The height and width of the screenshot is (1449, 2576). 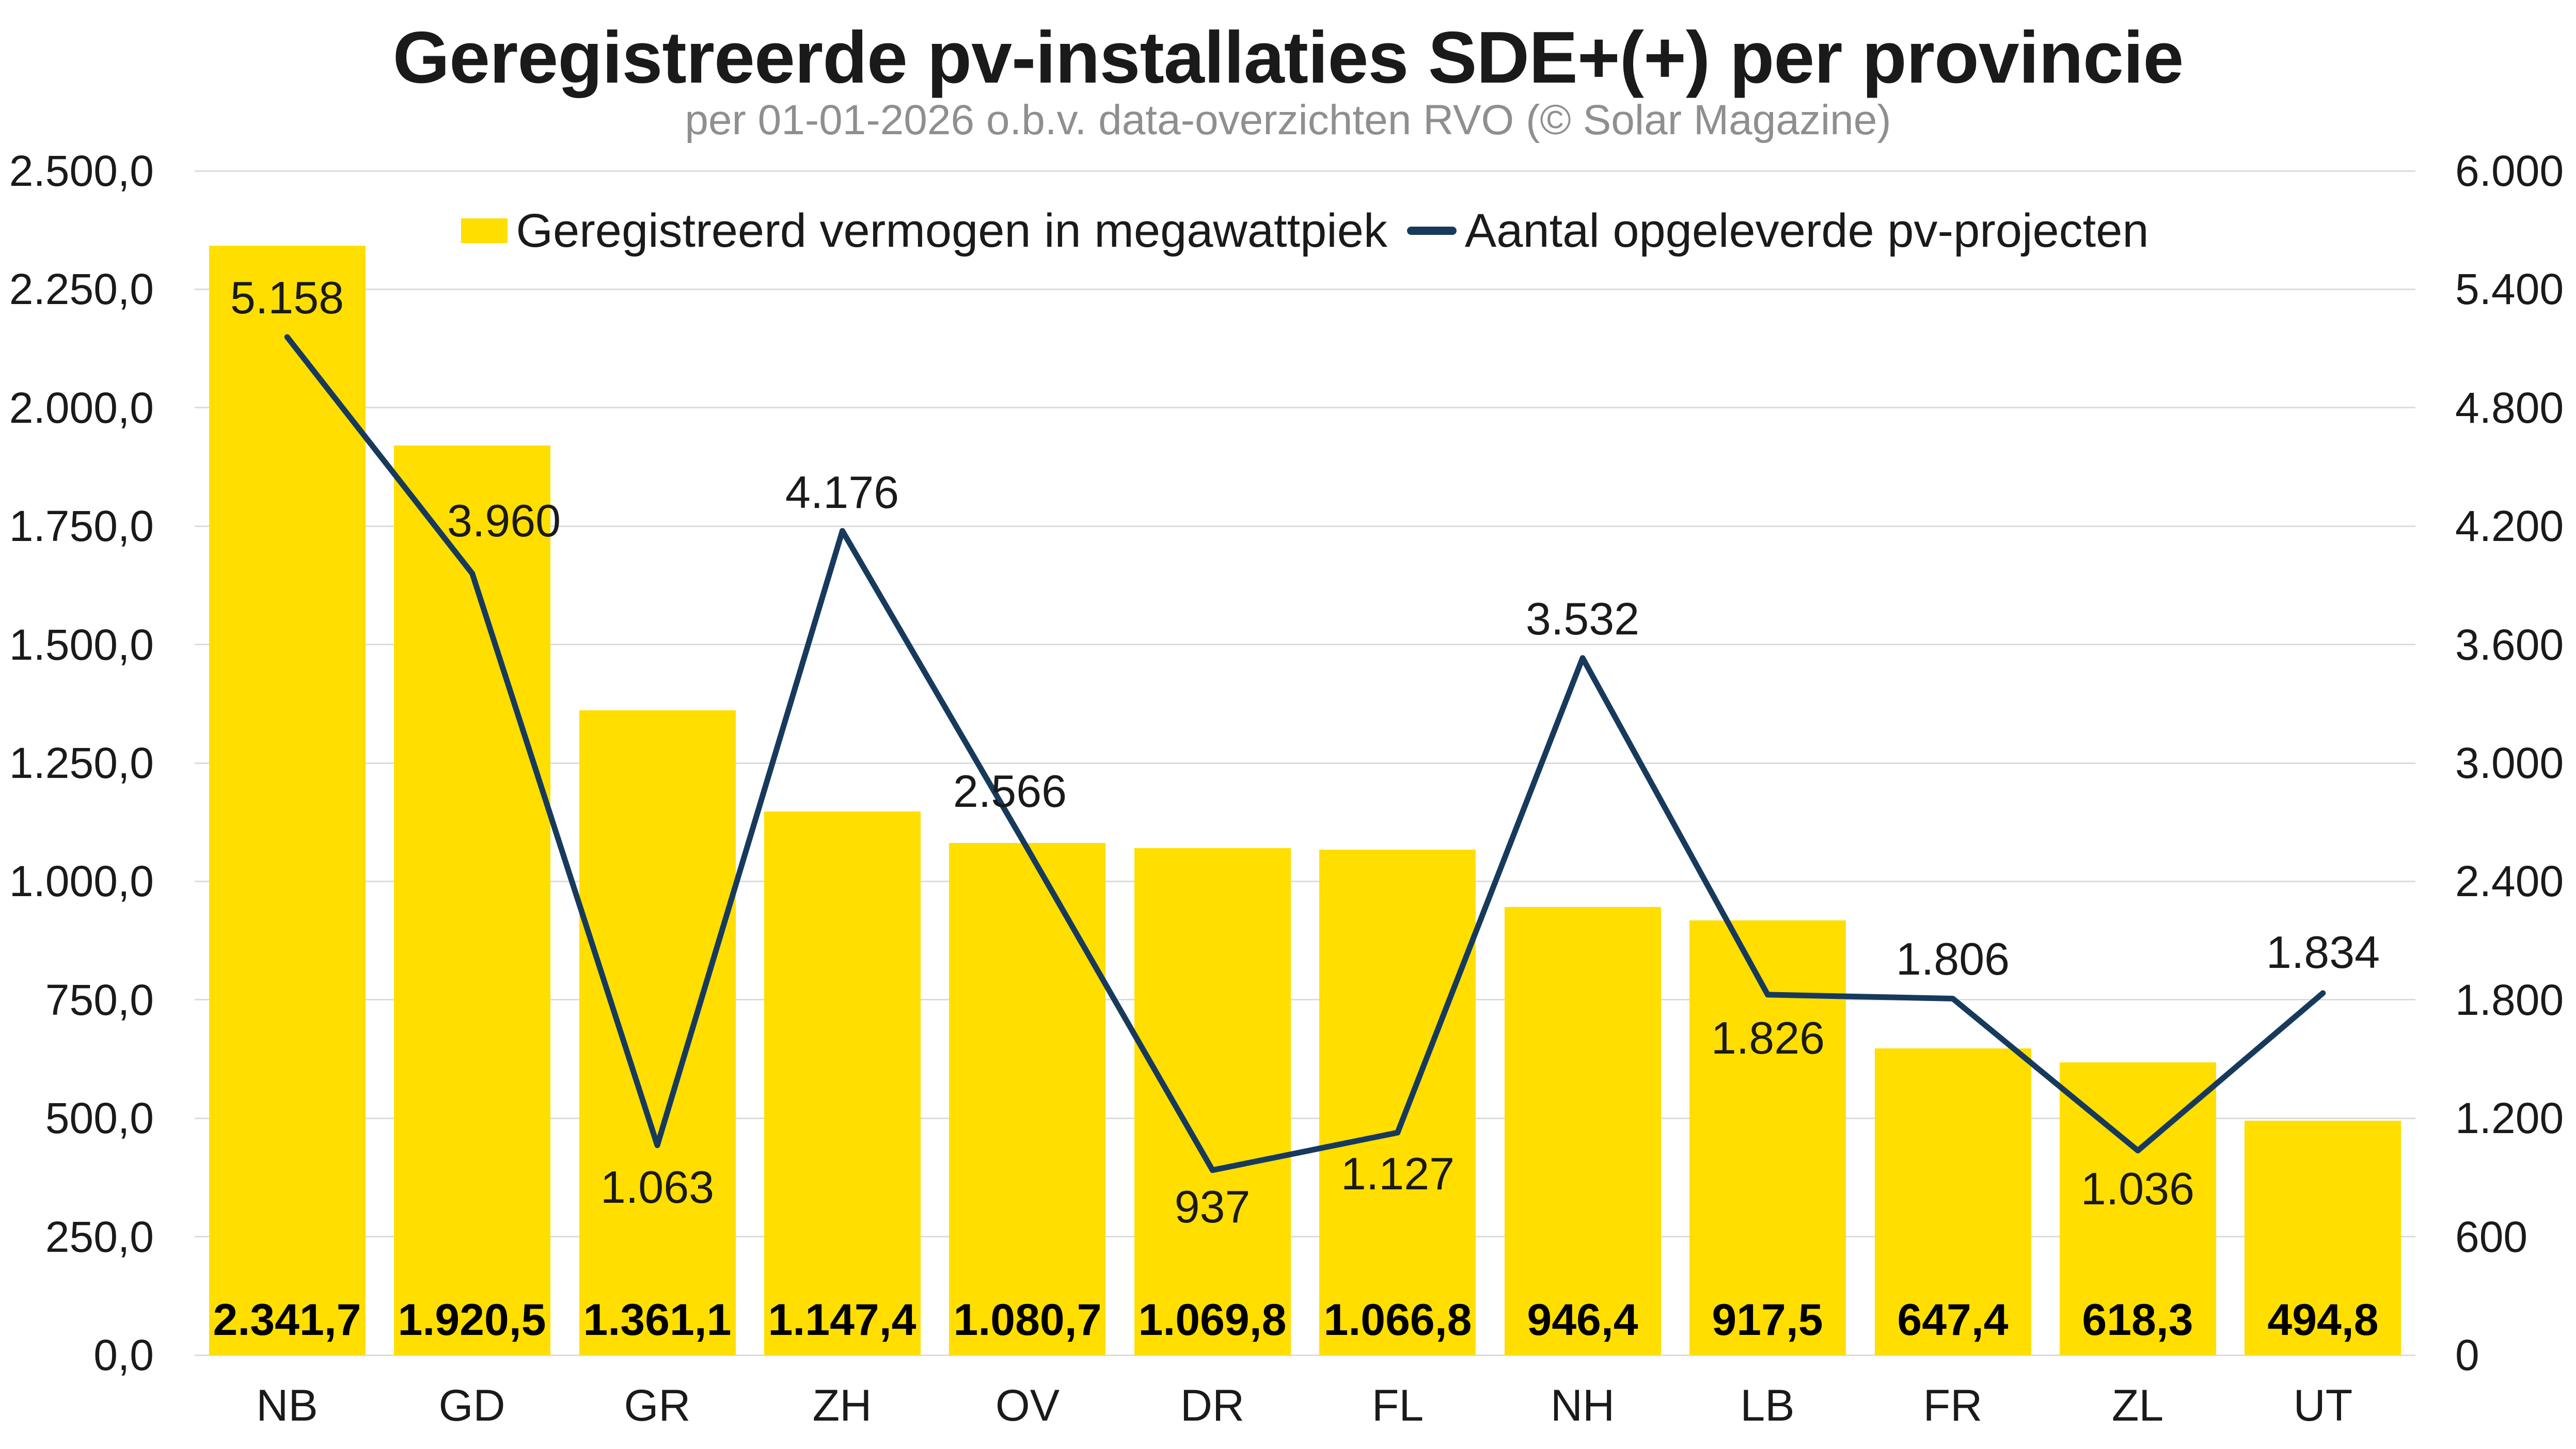 I want to click on y-axis-left-tick-label: 1.750,0, so click(x=81, y=526).